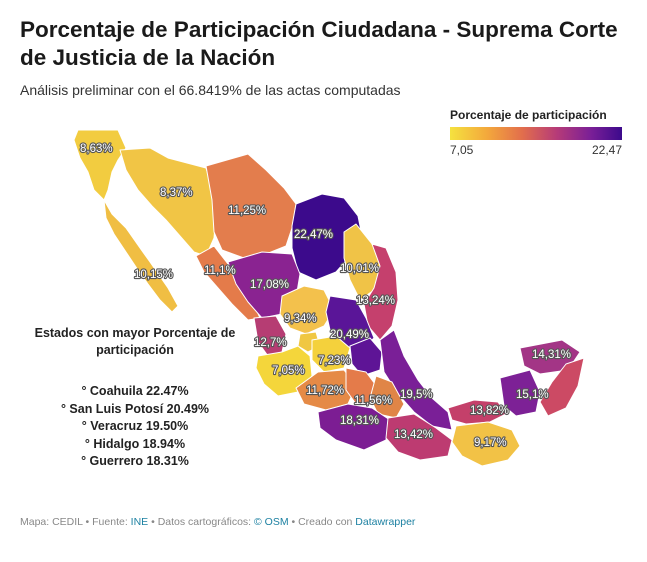 The height and width of the screenshot is (562, 647). What do you see at coordinates (562, 387) in the screenshot?
I see `state-quintana-roo` at bounding box center [562, 387].